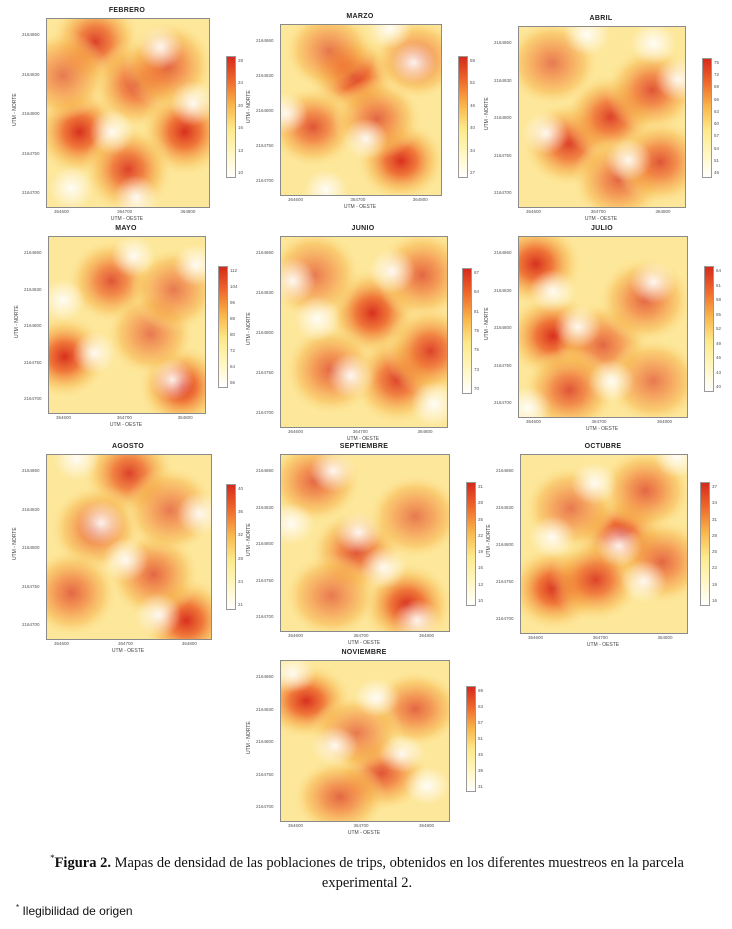 This screenshot has height=929, width=732. I want to click on panel-title: JUNIO, so click(363, 228).